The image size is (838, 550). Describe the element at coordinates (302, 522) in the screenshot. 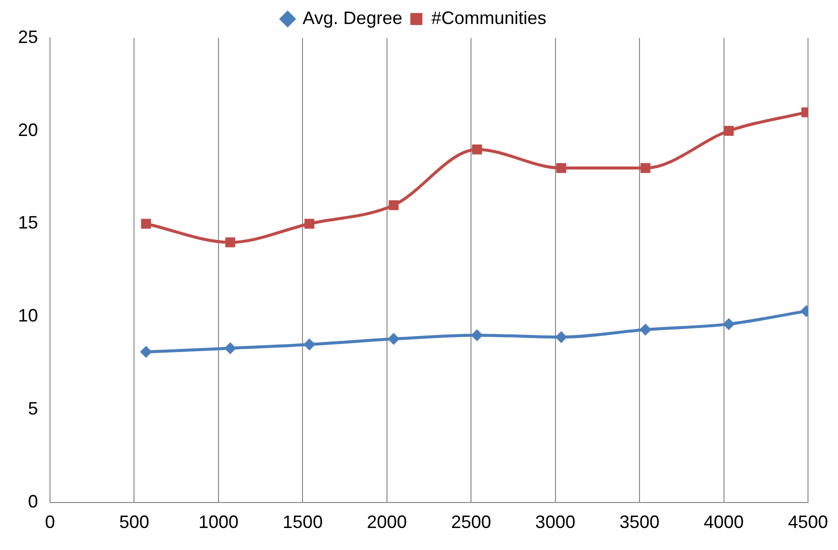

I see `x-tick-label: 1500` at that location.